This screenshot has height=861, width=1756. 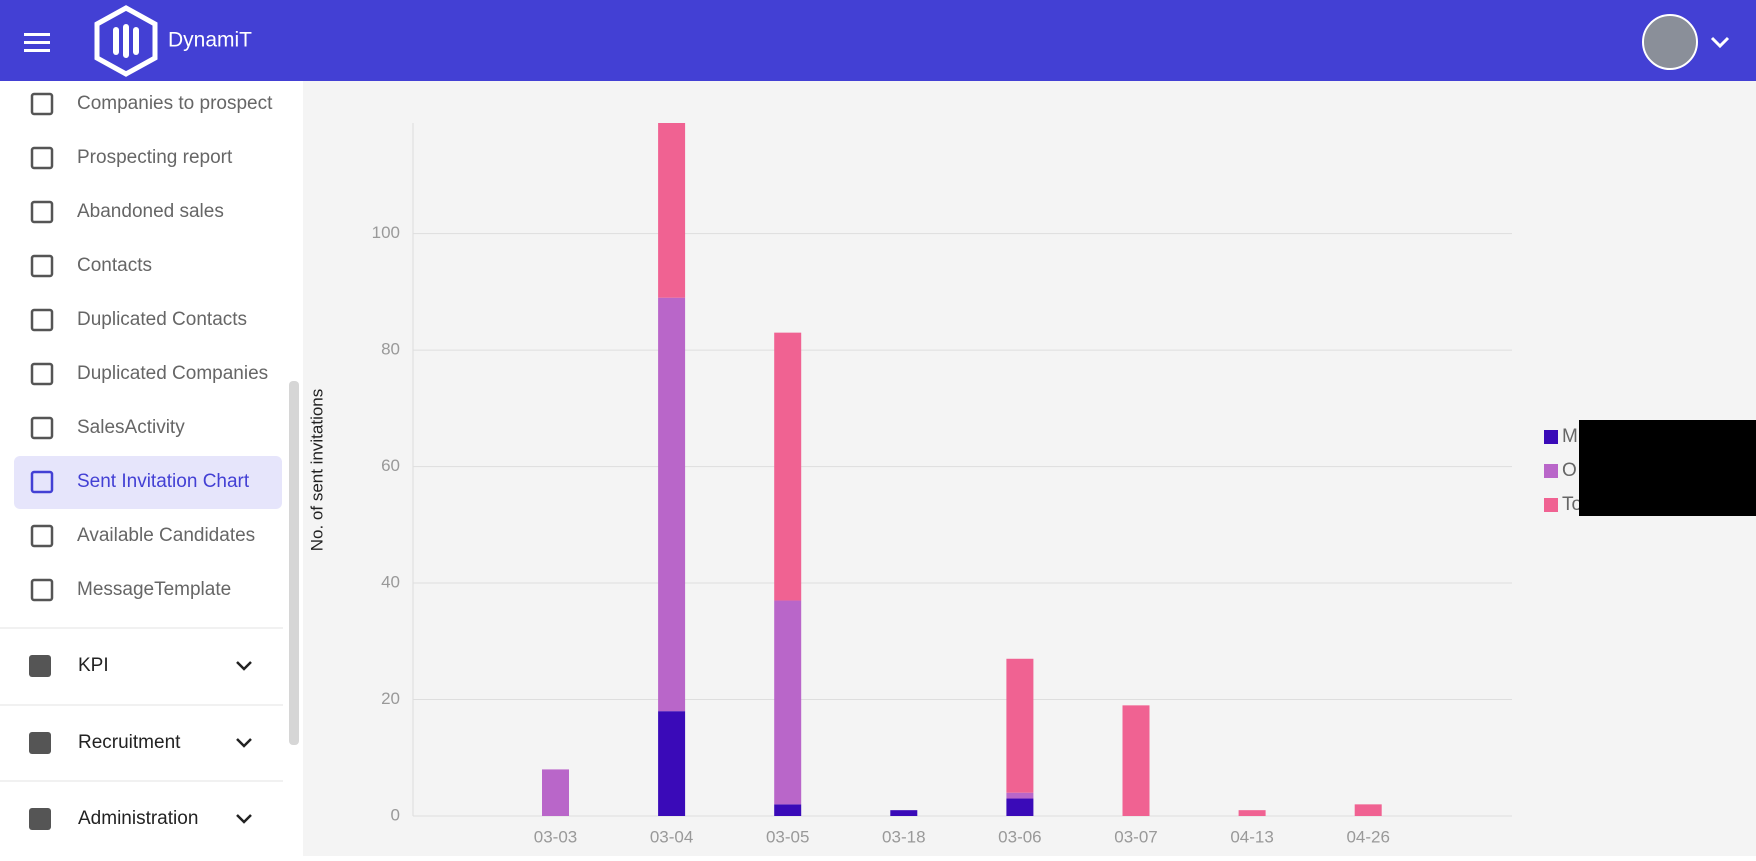 I want to click on redaction, so click(x=1667, y=468).